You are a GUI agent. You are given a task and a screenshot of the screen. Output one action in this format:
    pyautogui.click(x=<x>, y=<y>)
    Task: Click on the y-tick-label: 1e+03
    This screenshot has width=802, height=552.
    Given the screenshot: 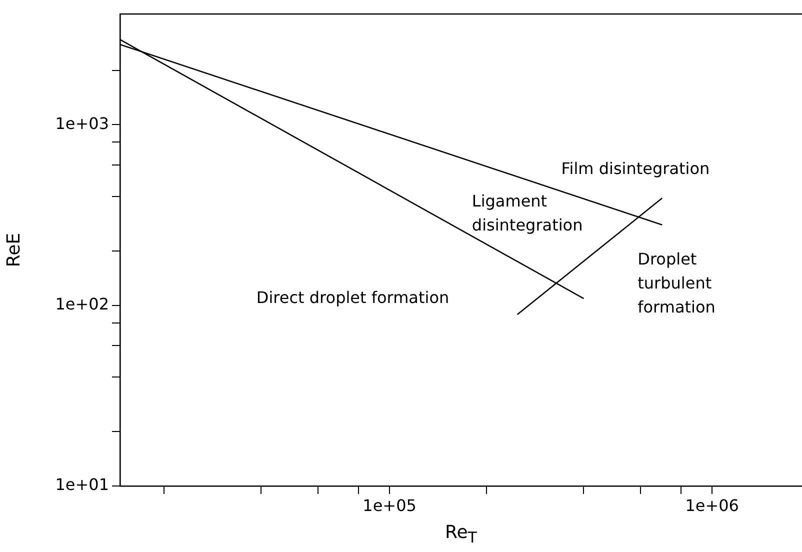 What is the action you would take?
    pyautogui.click(x=82, y=123)
    